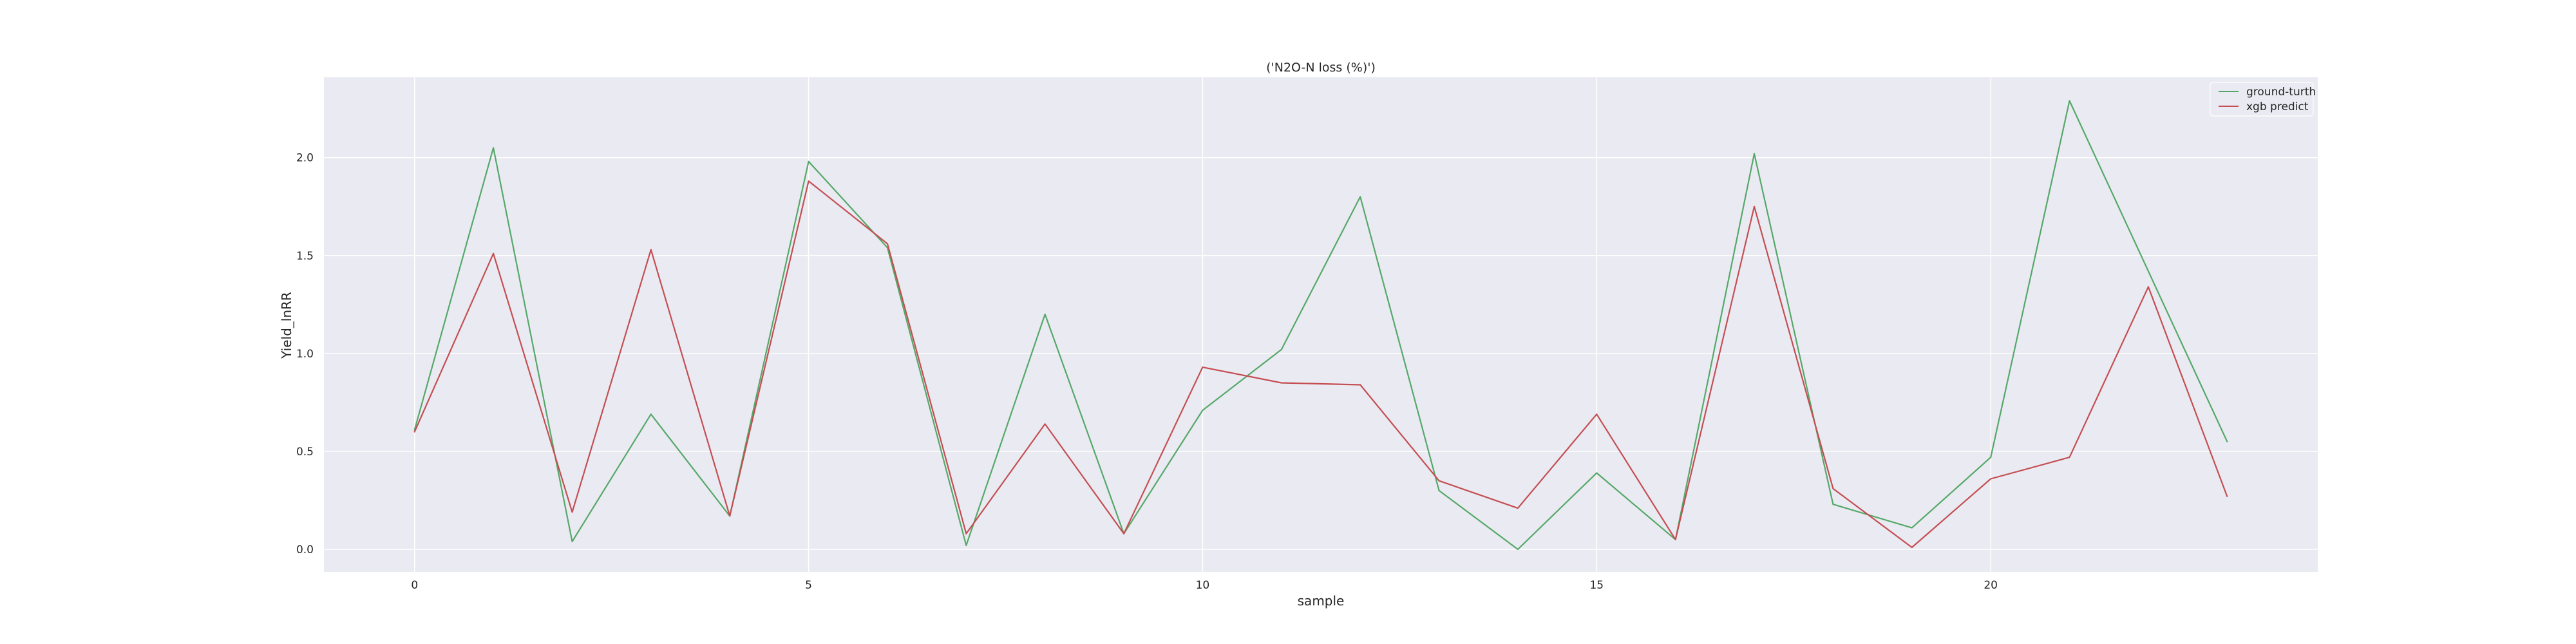  What do you see at coordinates (1991, 586) in the screenshot?
I see `x-tick-label: 20` at bounding box center [1991, 586].